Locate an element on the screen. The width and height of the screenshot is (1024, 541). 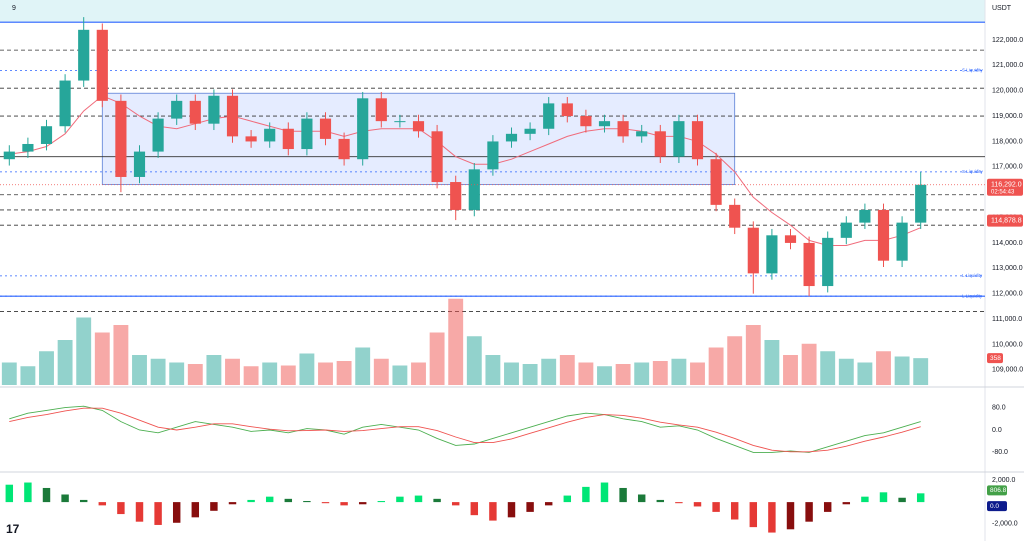
y-tick-label: 113,000.0 is located at coordinates (1007, 268).